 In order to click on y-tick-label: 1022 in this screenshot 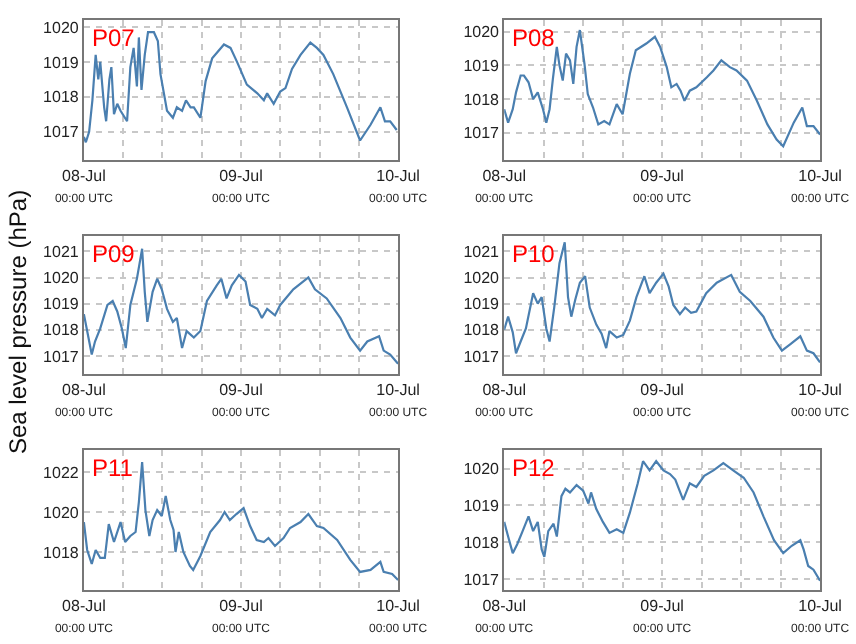, I will do `click(61, 472)`.